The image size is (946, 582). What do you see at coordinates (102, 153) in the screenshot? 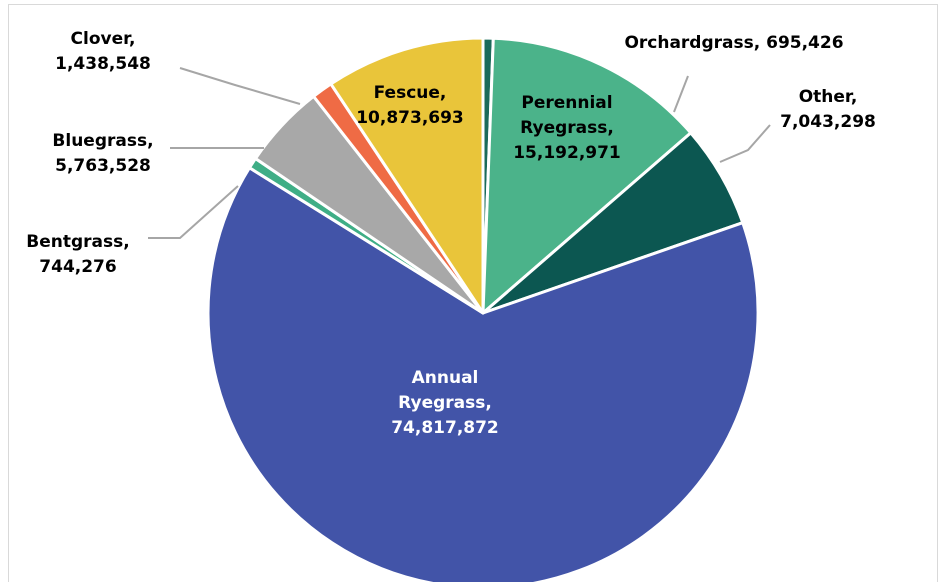
I see `data-label-bluegrass: Bluegrass, 5,763,528` at bounding box center [102, 153].